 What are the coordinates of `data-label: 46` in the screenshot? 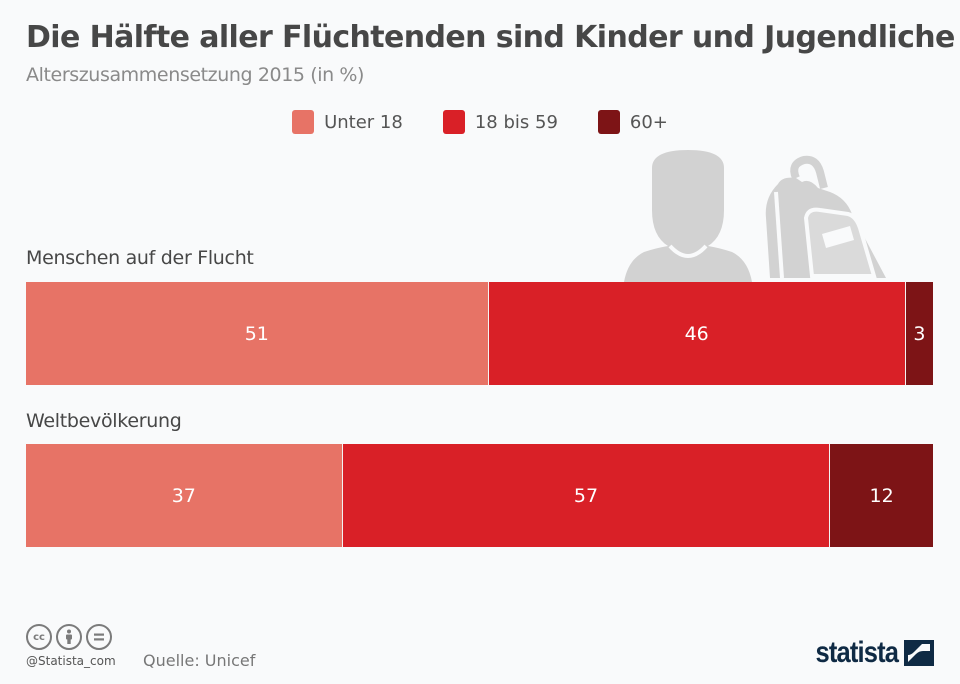 It's located at (696, 333).